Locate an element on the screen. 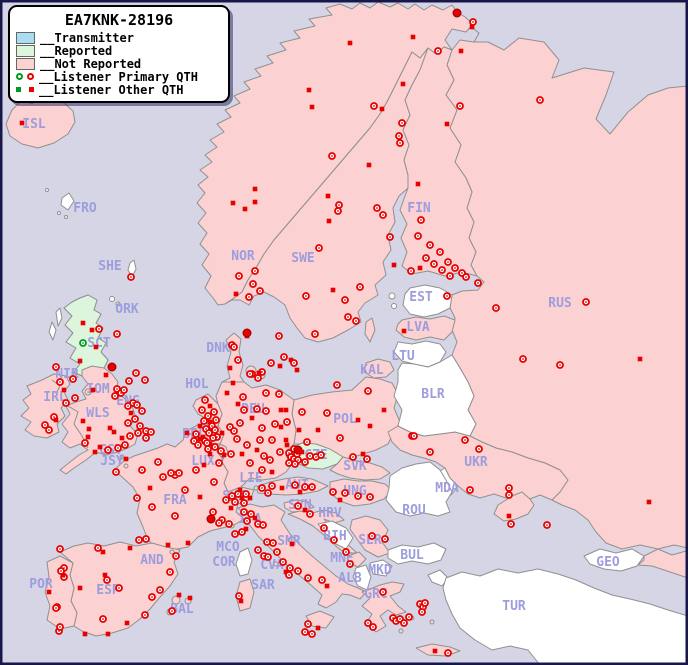  country-lie is located at coordinates (256, 488).